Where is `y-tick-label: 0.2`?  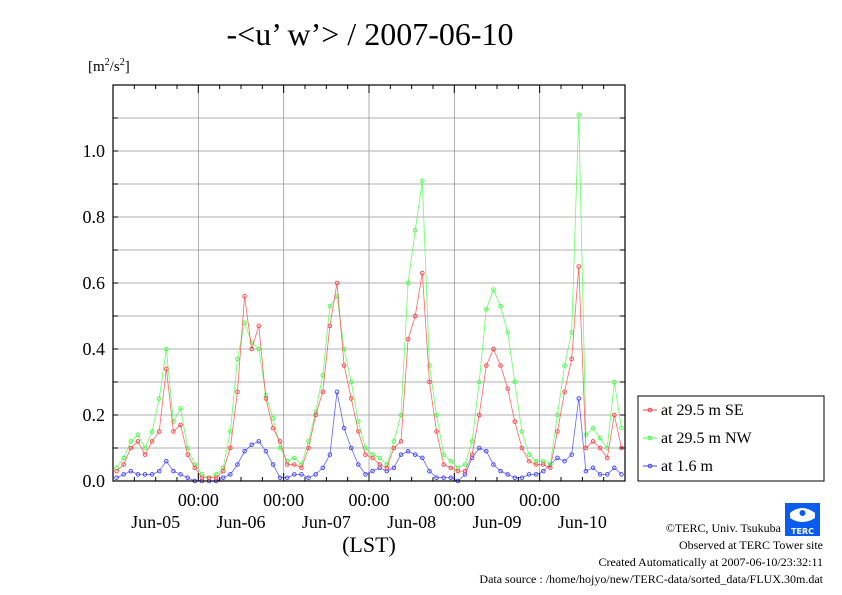
y-tick-label: 0.2 is located at coordinates (94, 415).